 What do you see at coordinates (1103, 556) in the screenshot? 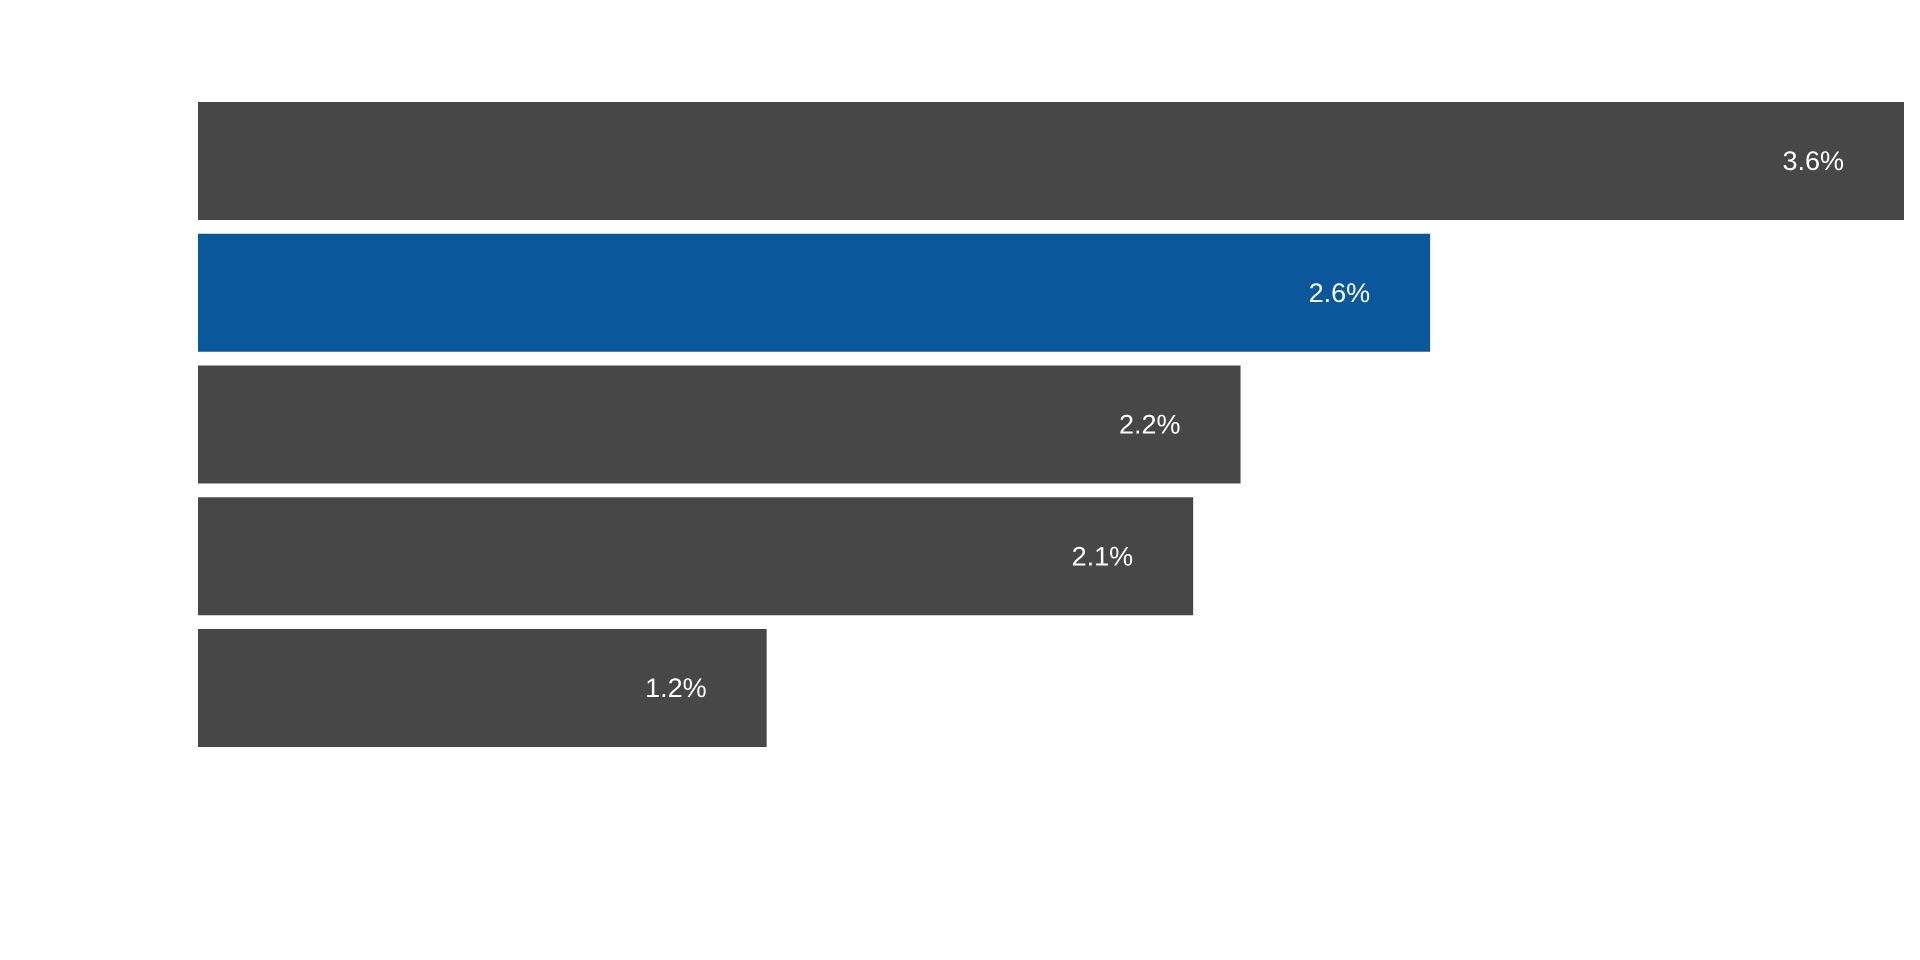
I see `bar-value-label-4: 2.1%` at bounding box center [1103, 556].